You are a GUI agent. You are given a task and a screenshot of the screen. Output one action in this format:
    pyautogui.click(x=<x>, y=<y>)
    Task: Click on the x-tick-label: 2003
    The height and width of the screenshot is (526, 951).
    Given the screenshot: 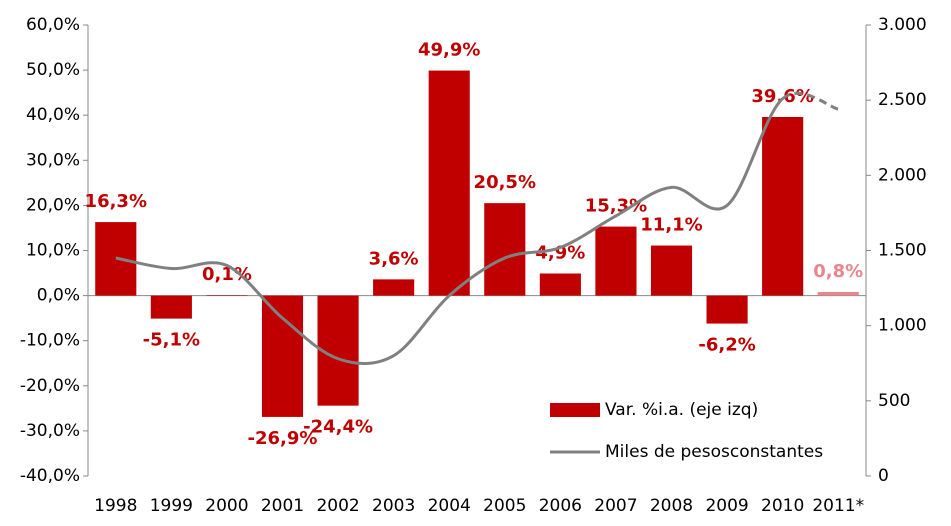 What is the action you would take?
    pyautogui.click(x=393, y=506)
    